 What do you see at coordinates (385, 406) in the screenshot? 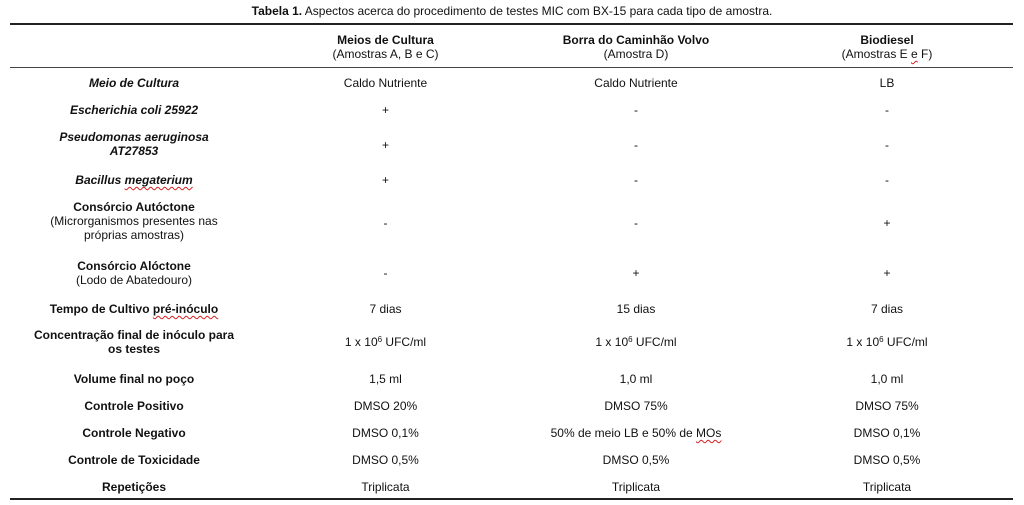
I see `table-cell: DMSO 20%` at bounding box center [385, 406].